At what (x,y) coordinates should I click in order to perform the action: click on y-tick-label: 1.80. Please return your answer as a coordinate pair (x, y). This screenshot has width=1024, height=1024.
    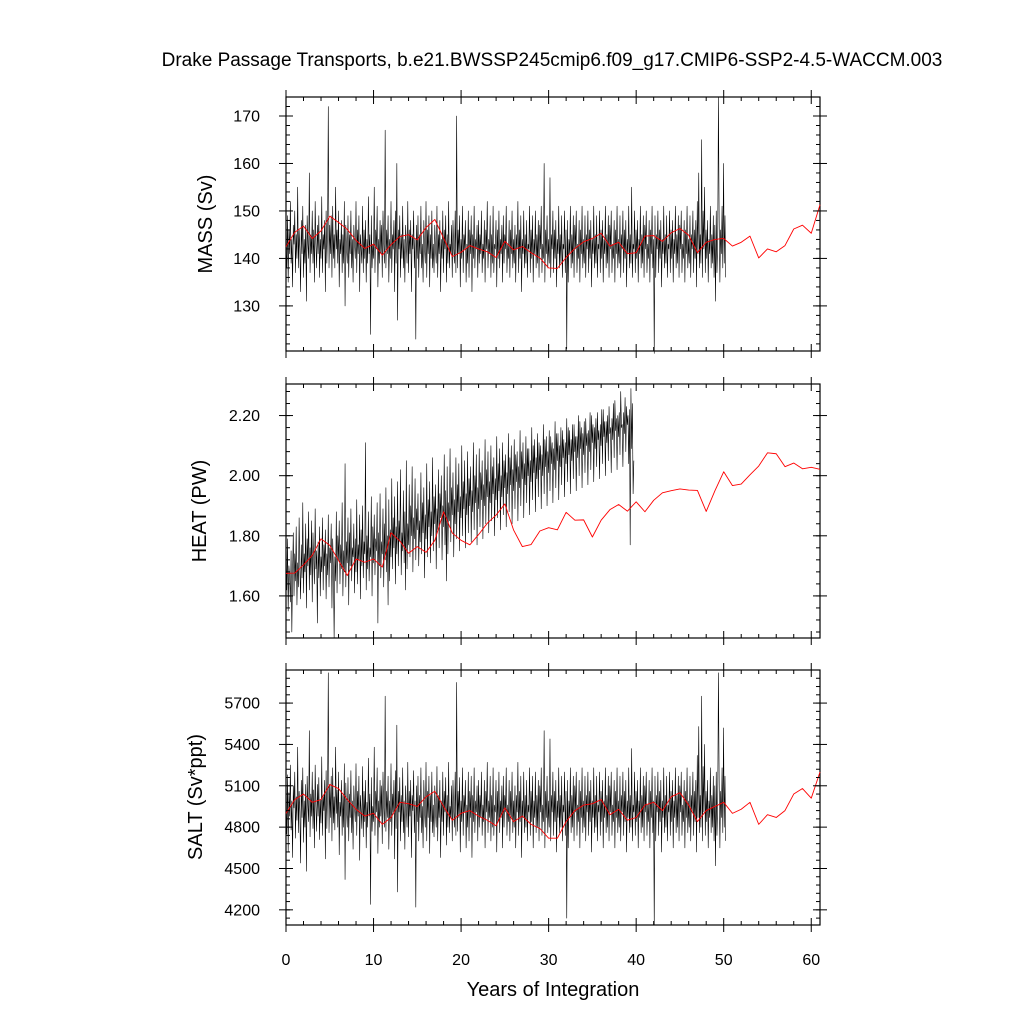
    Looking at the image, I should click on (244, 536).